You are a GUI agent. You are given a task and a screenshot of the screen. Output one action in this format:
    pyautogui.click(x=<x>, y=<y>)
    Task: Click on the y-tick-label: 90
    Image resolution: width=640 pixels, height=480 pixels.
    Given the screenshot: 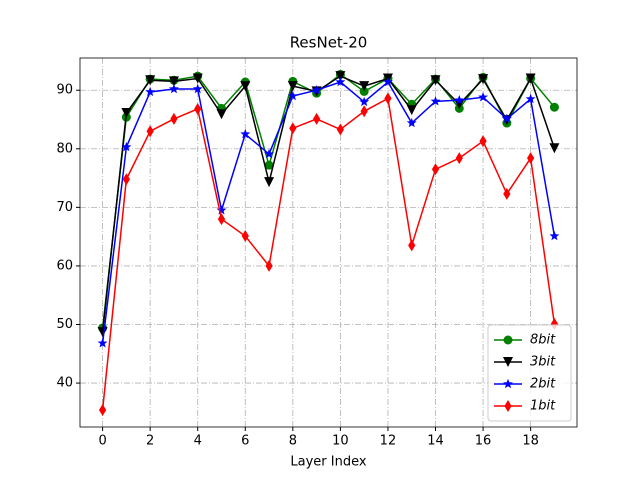 What is the action you would take?
    pyautogui.click(x=64, y=90)
    